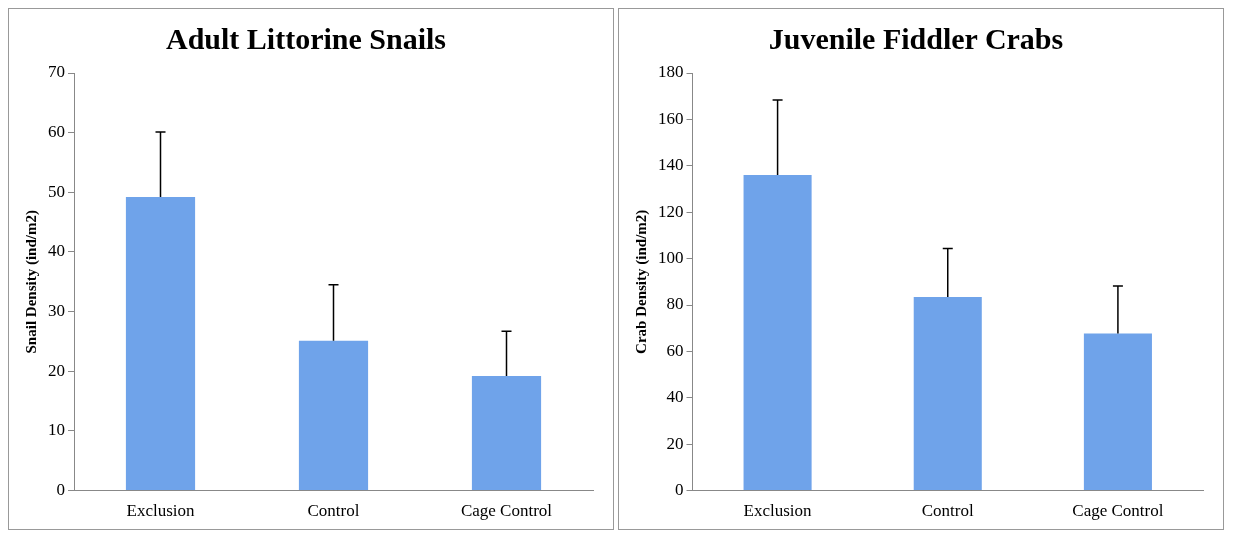 The width and height of the screenshot is (1237, 541). What do you see at coordinates (56, 191) in the screenshot?
I see `y-tick-label: 50` at bounding box center [56, 191].